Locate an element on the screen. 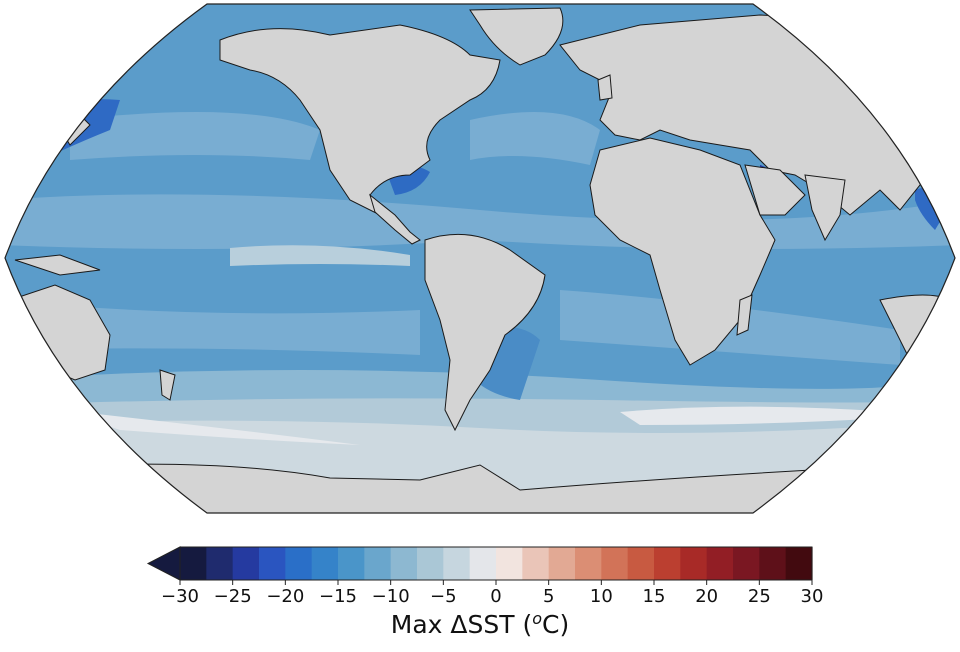 This screenshot has height=652, width=960. colorbar-tick-label: −10 is located at coordinates (391, 596).